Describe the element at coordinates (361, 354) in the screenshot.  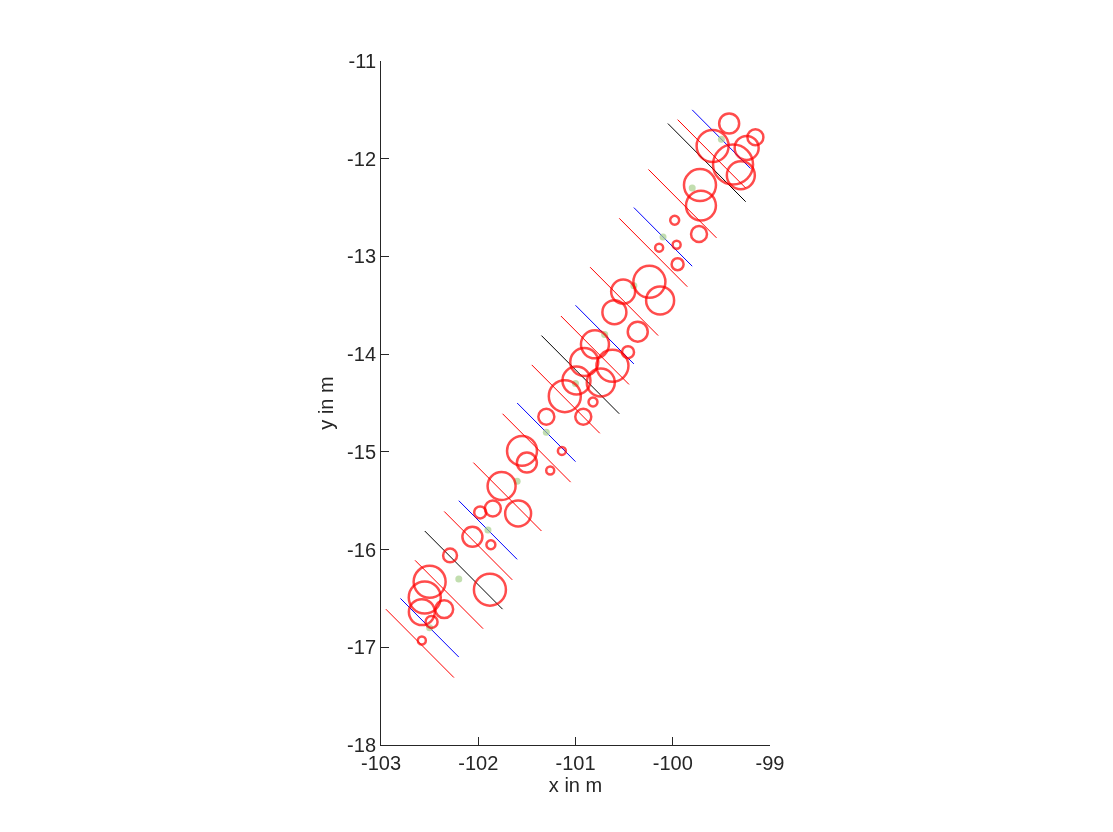
I see `y-tick-label: -14` at that location.